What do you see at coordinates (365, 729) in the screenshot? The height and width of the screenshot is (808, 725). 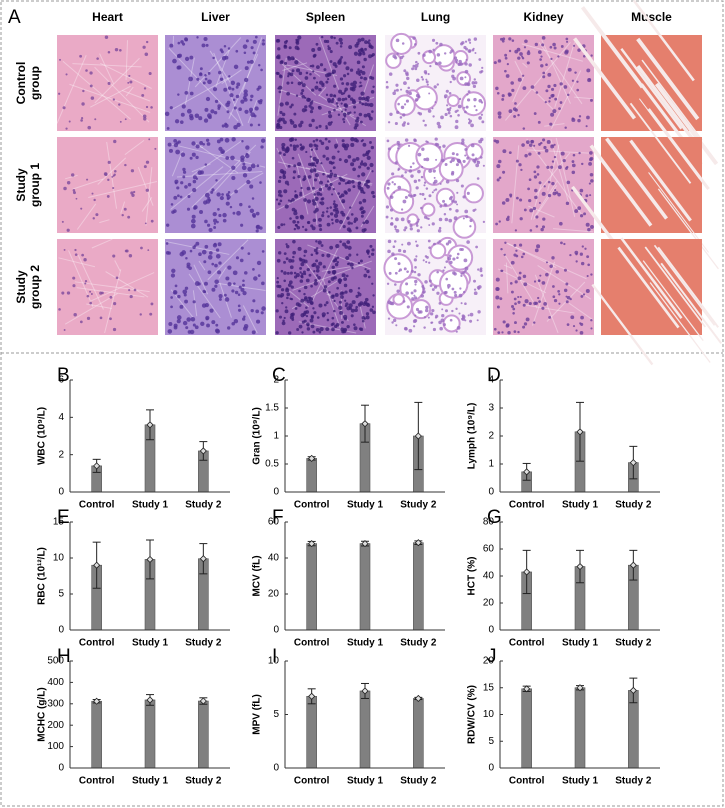 I see `bar` at bounding box center [365, 729].